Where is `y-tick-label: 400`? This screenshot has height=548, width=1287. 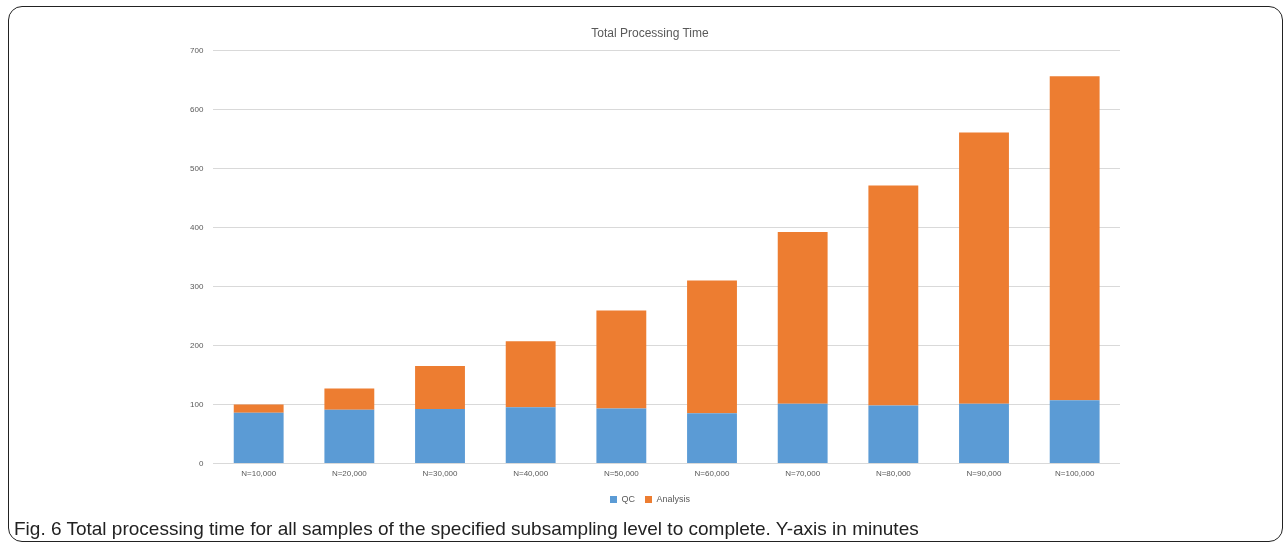 y-tick-label: 400 is located at coordinates (196, 227).